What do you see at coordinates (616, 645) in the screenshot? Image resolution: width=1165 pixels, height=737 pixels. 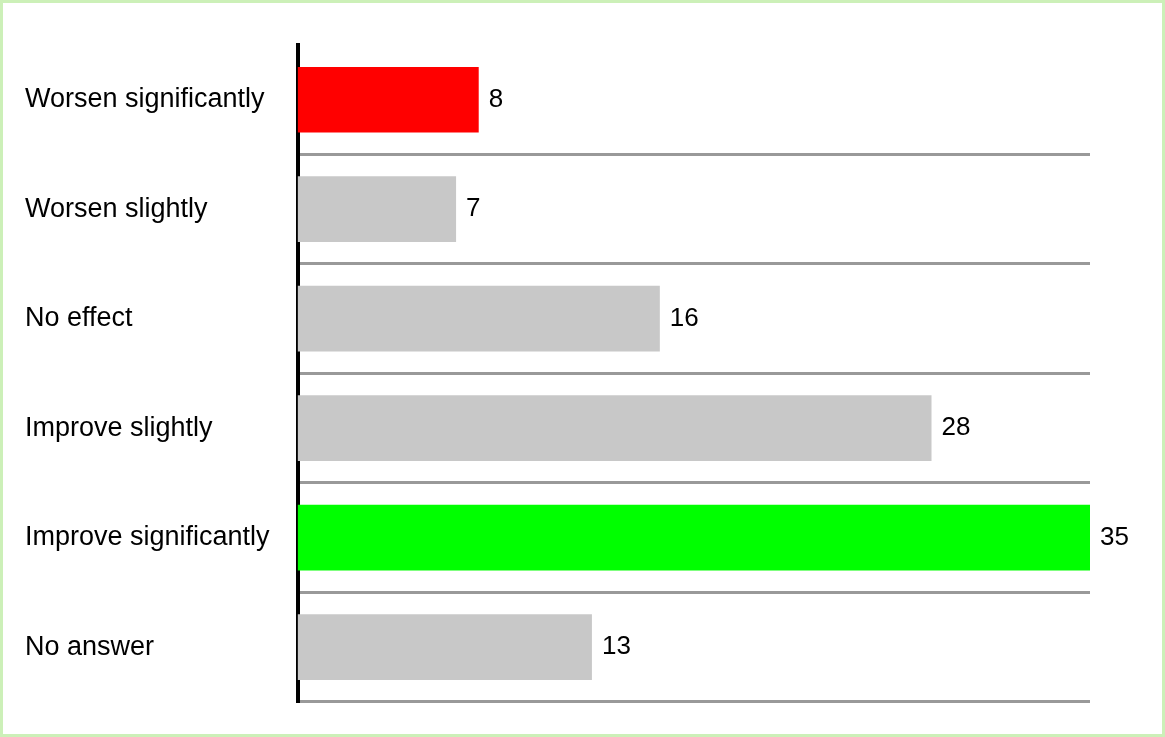 I see `data-label: 13` at bounding box center [616, 645].